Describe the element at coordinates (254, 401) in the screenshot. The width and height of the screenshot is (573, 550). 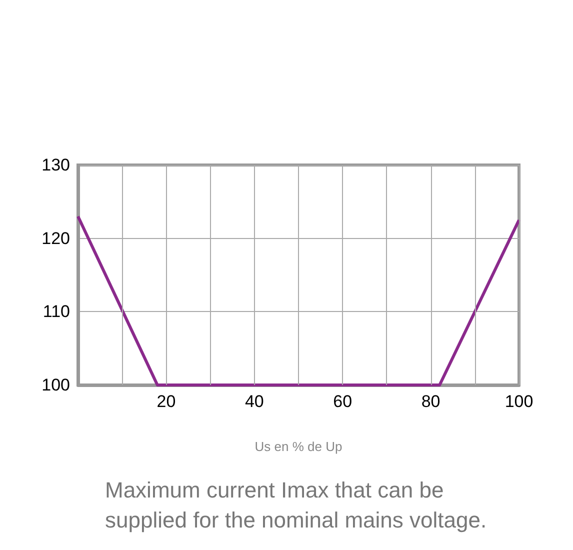
I see `x-tick-label: 40` at that location.